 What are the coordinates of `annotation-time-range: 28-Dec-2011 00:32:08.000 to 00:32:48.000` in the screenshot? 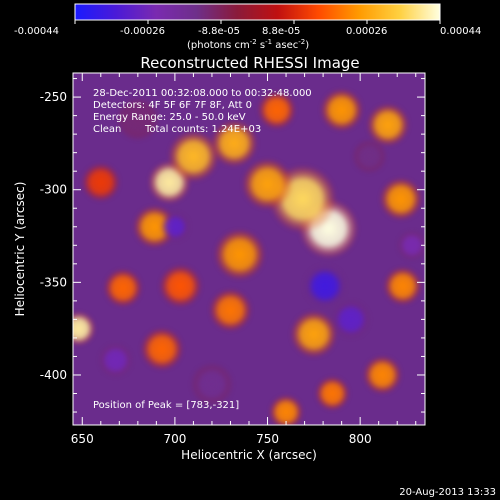 It's located at (202, 93).